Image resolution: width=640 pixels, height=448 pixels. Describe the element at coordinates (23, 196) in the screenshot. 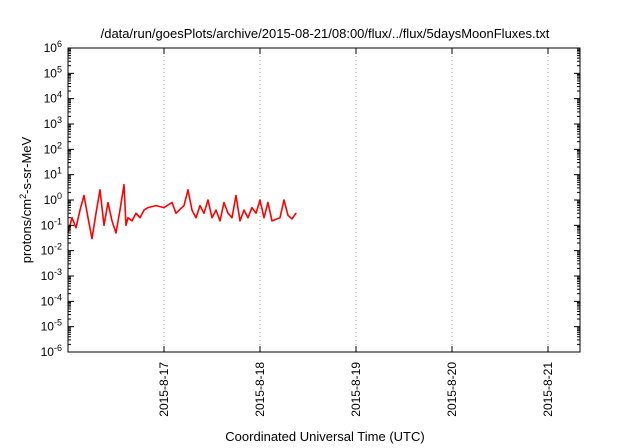

I see `y-axis-label-sup: 2` at that location.